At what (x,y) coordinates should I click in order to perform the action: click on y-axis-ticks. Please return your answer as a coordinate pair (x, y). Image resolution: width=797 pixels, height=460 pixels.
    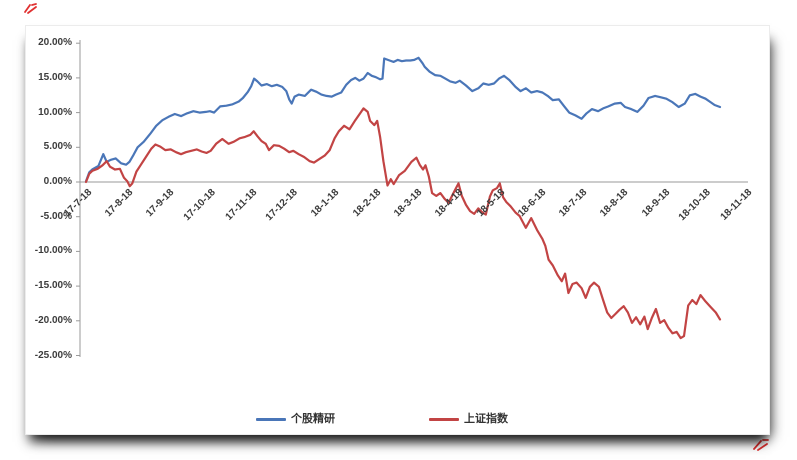
    Looking at the image, I should click on (78, 199).